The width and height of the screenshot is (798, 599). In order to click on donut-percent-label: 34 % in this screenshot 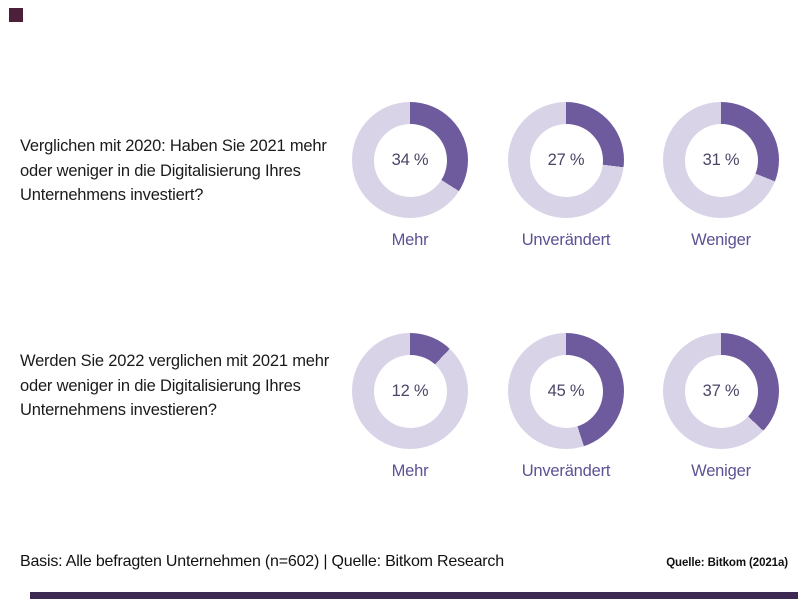, I will do `click(410, 159)`.